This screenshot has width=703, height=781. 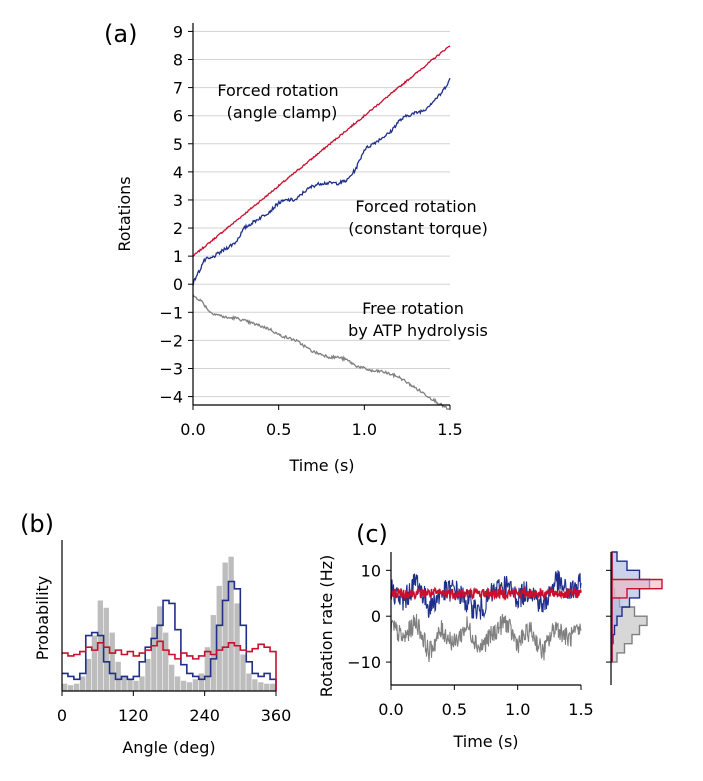 I want to click on panel-c-marginal-red, so click(x=637, y=607).